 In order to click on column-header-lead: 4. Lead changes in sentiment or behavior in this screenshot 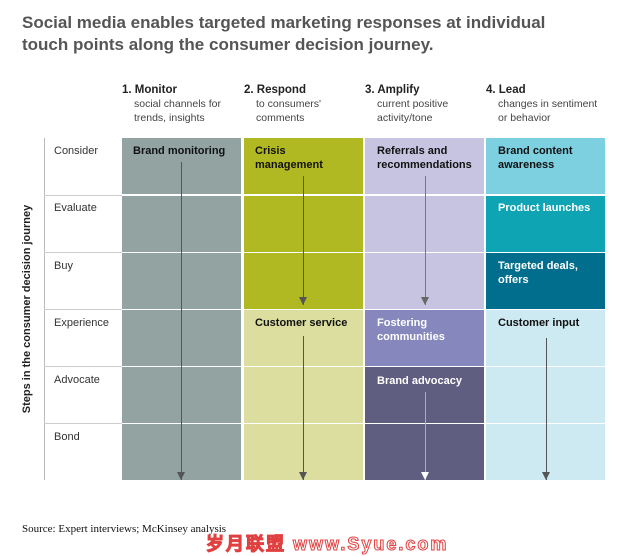, I will do `click(547, 104)`.